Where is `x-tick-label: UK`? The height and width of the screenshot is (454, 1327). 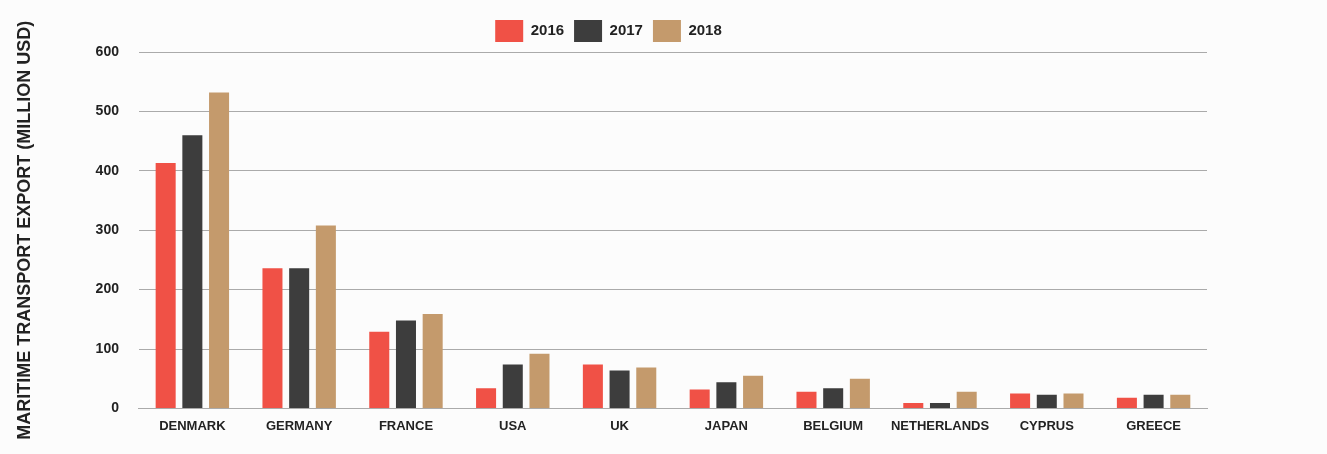
x-tick-label: UK is located at coordinates (620, 425).